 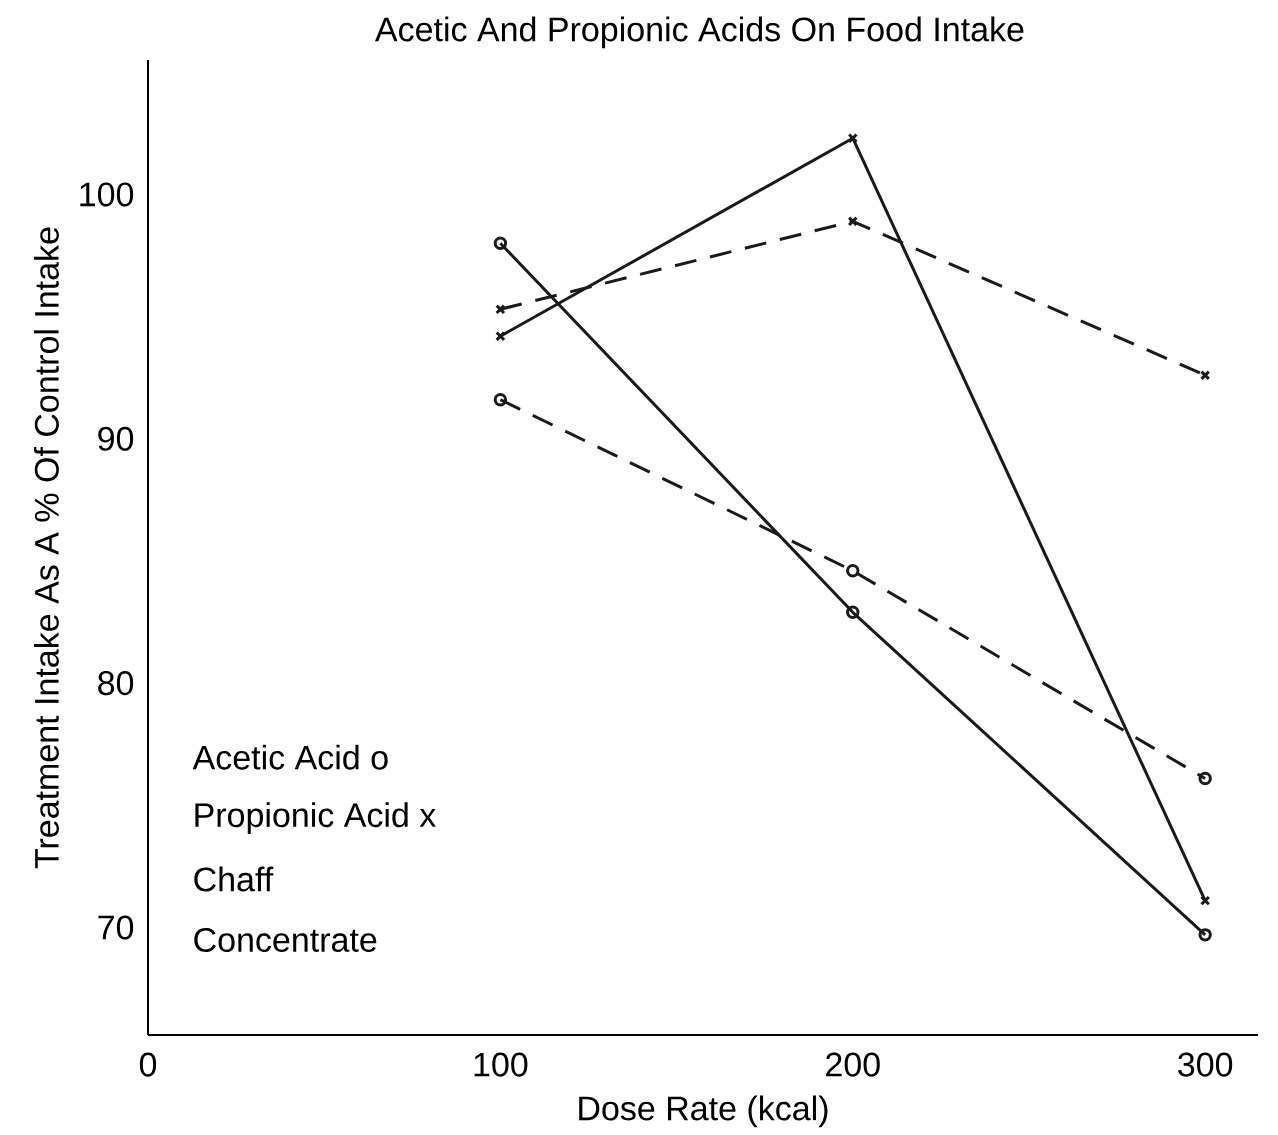 What do you see at coordinates (46, 548) in the screenshot?
I see `y-axis-title: Treatment Intake As A % Of Control Intake` at bounding box center [46, 548].